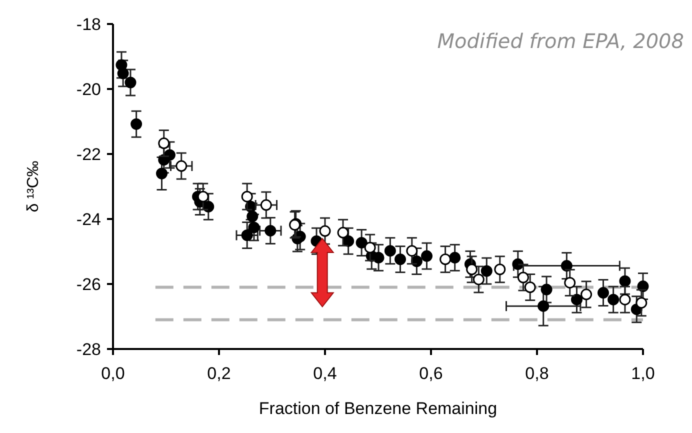 The width and height of the screenshot is (692, 433). What do you see at coordinates (378, 408) in the screenshot?
I see `x-axis-title: Fraction of Benzene Remaining` at bounding box center [378, 408].